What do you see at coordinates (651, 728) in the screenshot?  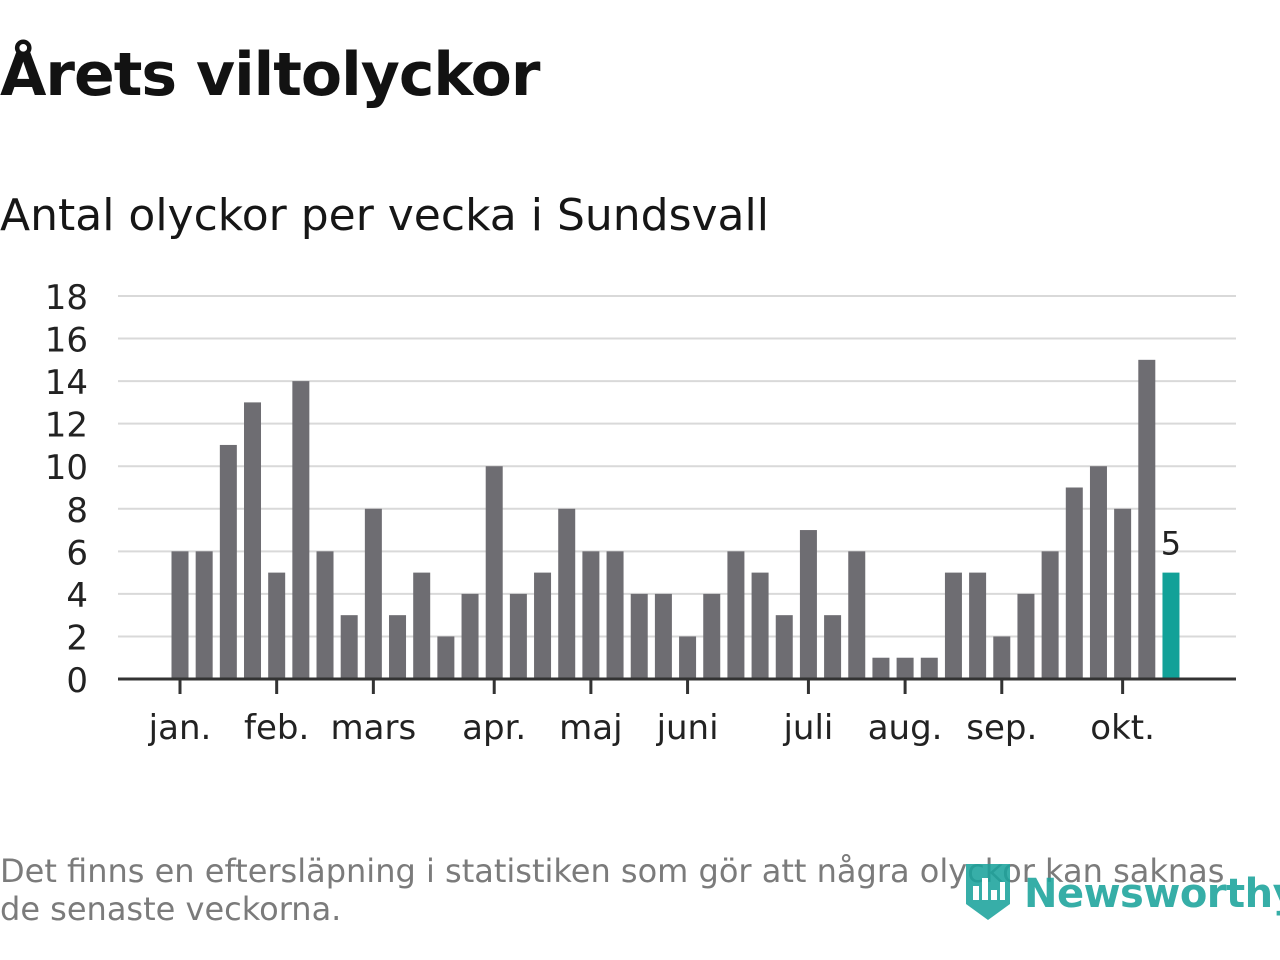 I see `x-axis-labels: jan. feb. mars apr. maj juni juli aug. sep. okt.` at bounding box center [651, 728].